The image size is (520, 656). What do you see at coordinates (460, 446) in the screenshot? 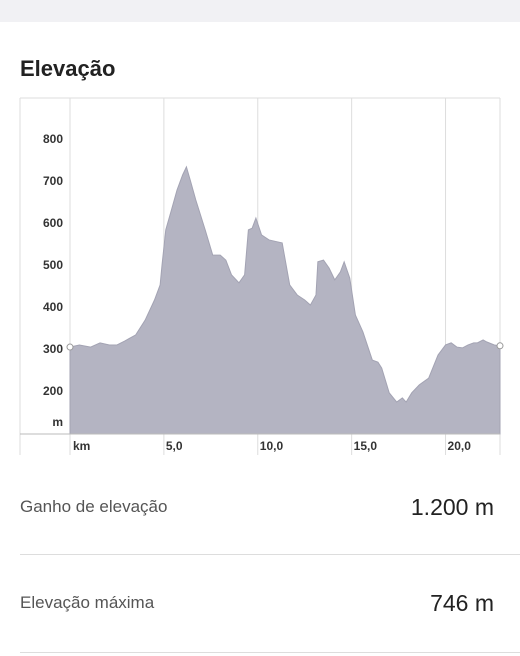
I see `x-tick-label: 20,0` at bounding box center [460, 446].